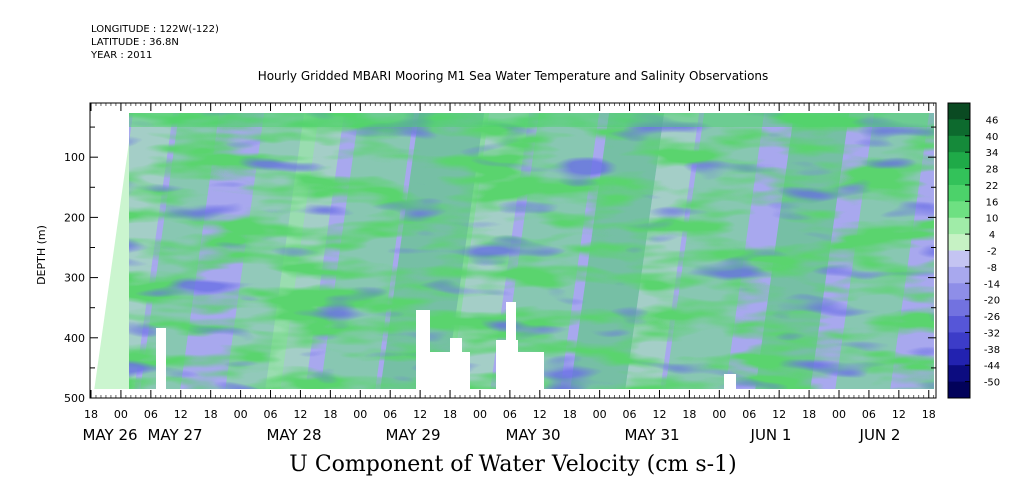 This screenshot has height=504, width=1009. Describe the element at coordinates (992, 153) in the screenshot. I see `colorbar-label: 34` at that location.